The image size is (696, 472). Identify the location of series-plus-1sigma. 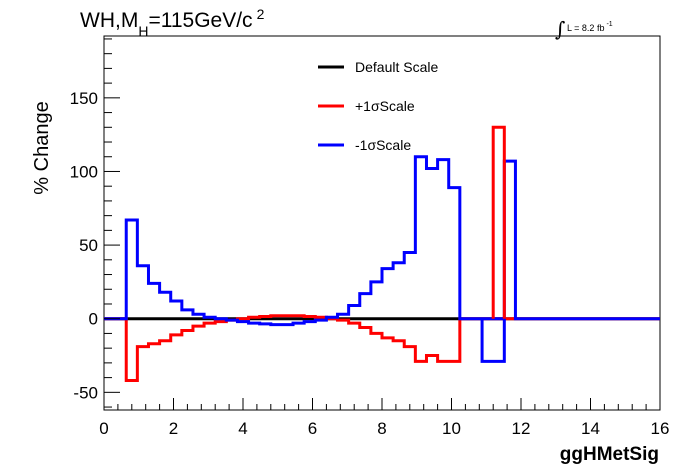
(382, 348).